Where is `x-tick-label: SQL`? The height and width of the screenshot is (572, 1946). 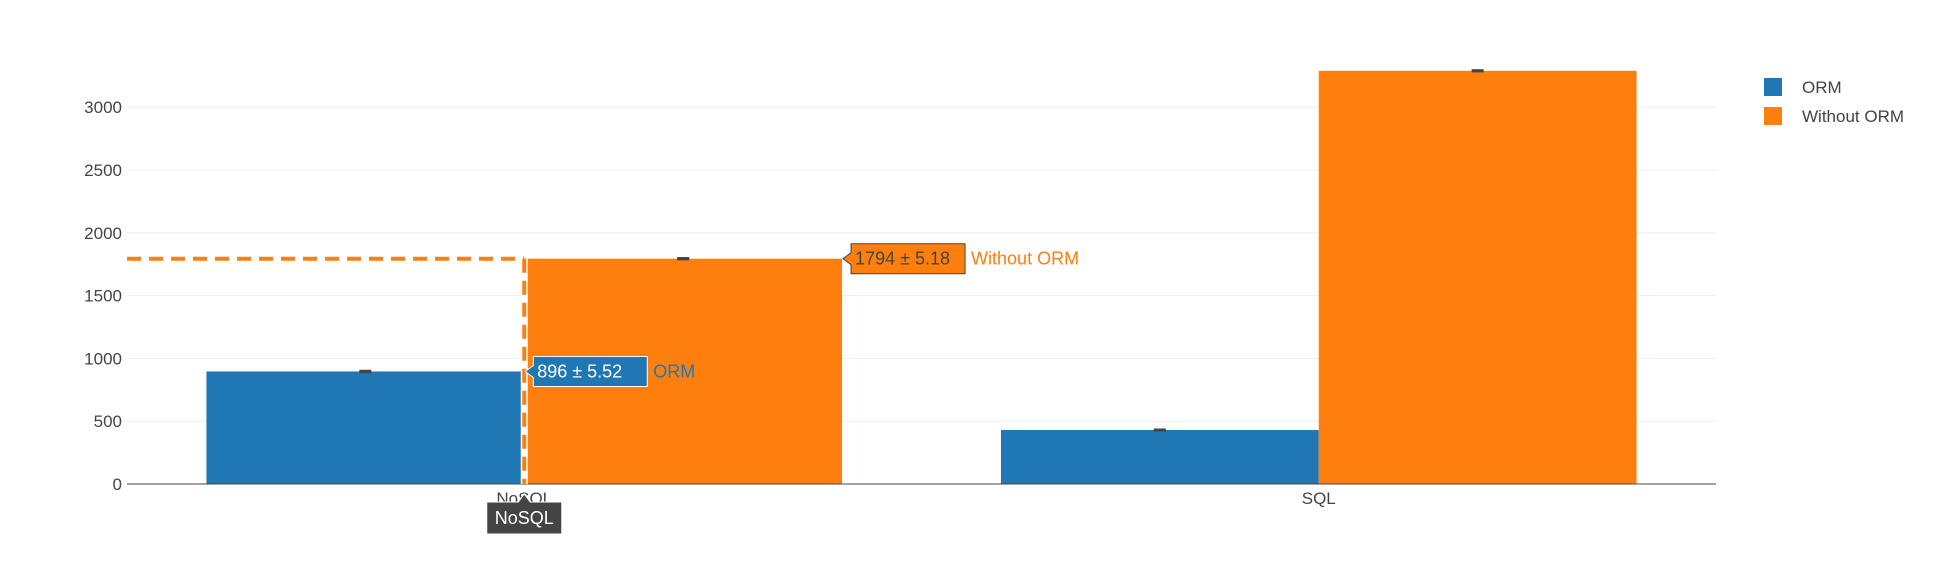 x-tick-label: SQL is located at coordinates (1319, 498).